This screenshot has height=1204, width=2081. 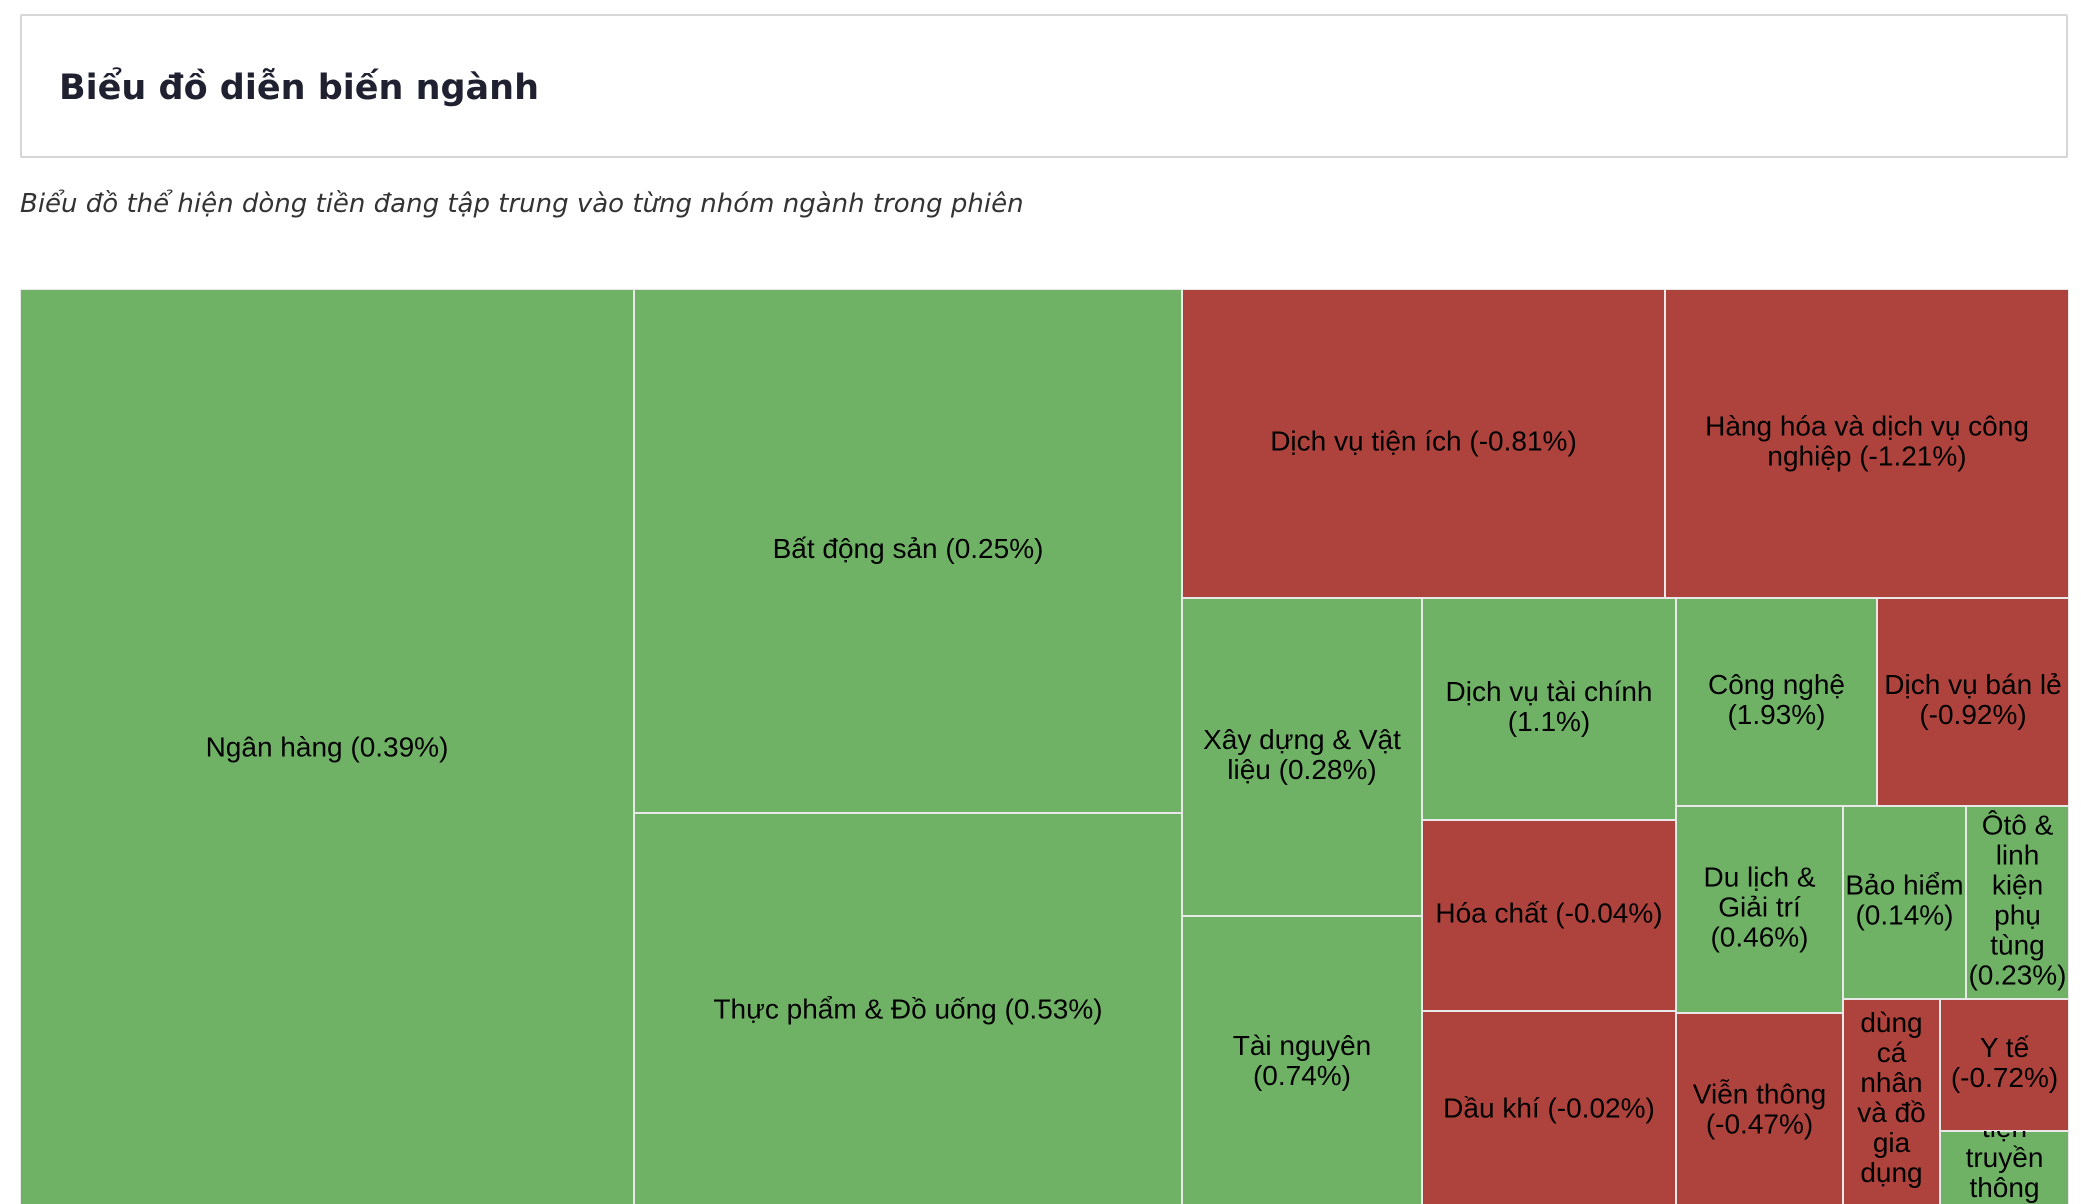 I want to click on treemap-tile-label-line: nhân, so click(x=1891, y=1082).